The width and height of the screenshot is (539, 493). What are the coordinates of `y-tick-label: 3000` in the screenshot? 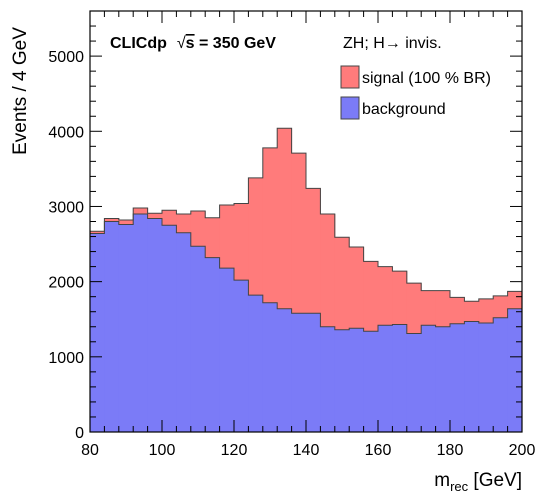 It's located at (66, 207).